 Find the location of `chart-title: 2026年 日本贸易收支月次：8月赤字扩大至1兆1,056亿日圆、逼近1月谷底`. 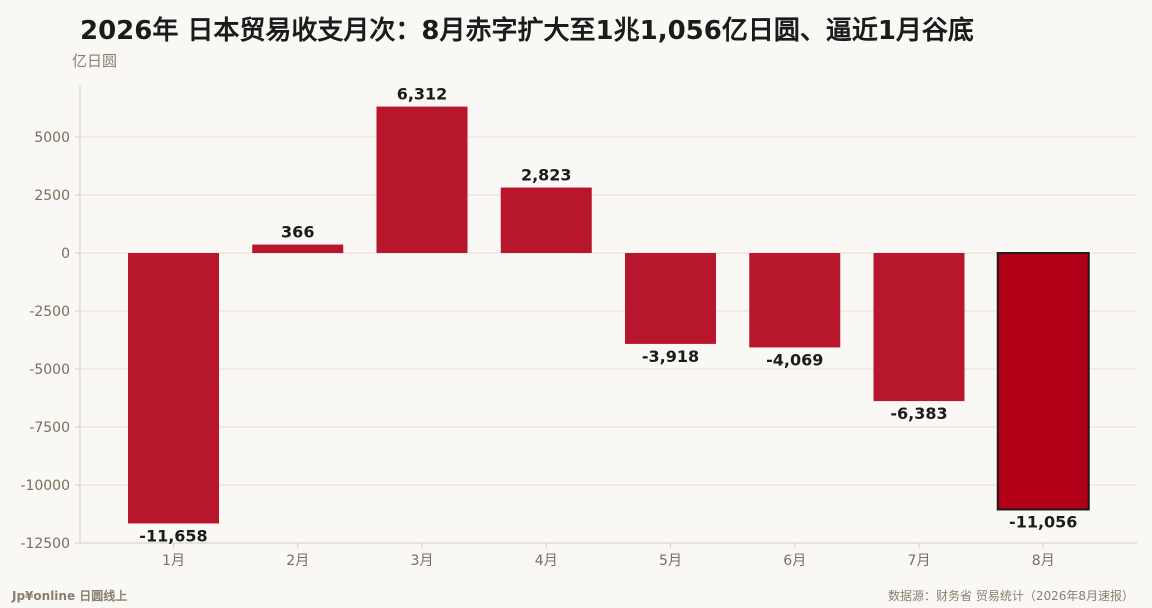

chart-title: 2026年 日本贸易收支月次：8月赤字扩大至1兆1,056亿日圆、逼近1月谷底 is located at coordinates (527, 31).